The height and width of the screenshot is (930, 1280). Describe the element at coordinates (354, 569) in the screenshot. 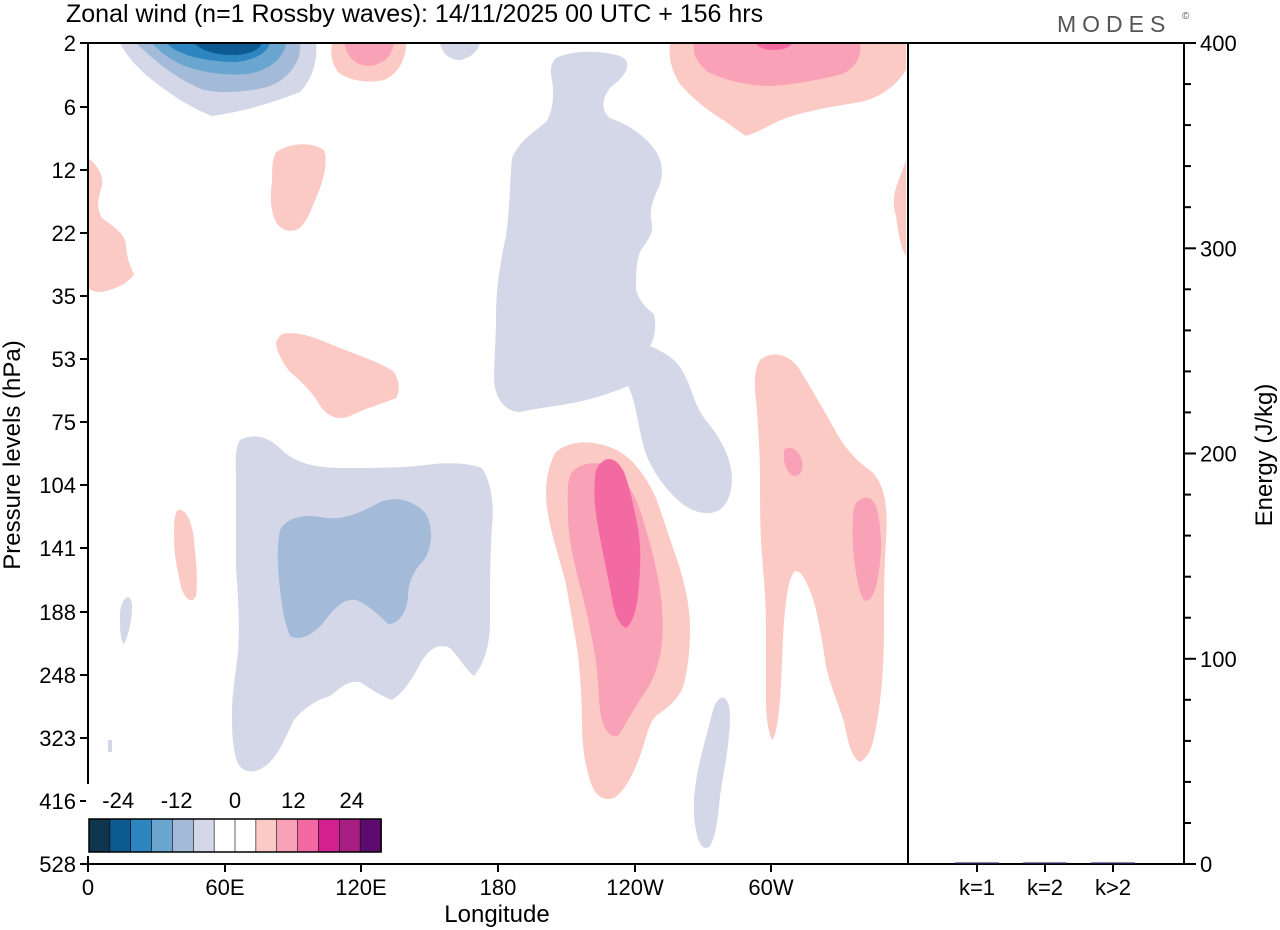

I see `contour-neg-mid` at that location.